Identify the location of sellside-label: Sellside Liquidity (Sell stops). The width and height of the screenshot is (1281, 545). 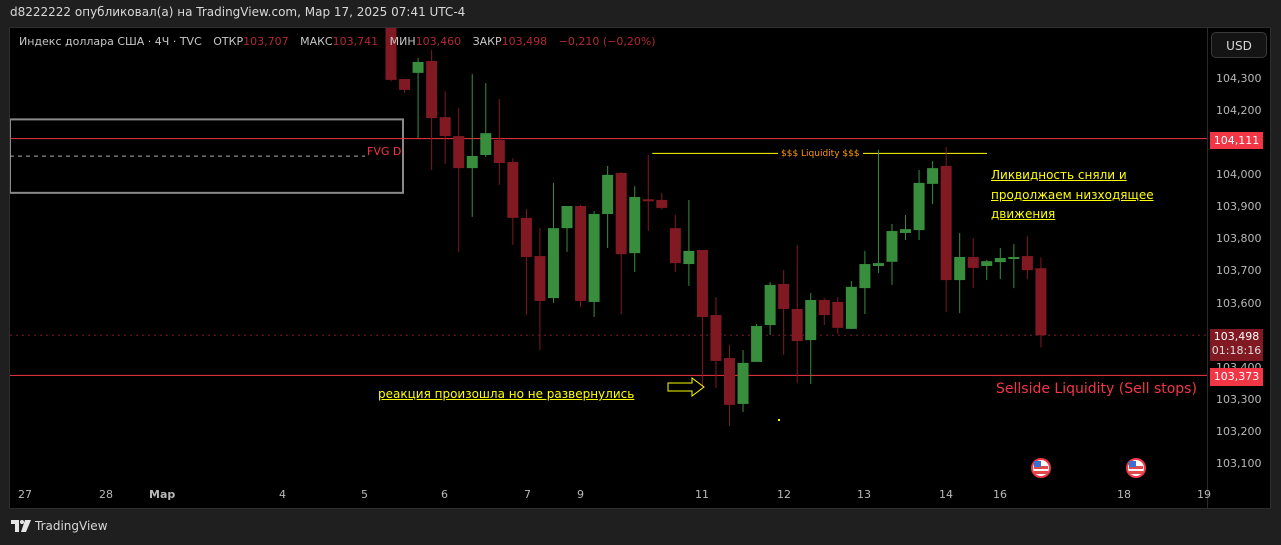
(1096, 389).